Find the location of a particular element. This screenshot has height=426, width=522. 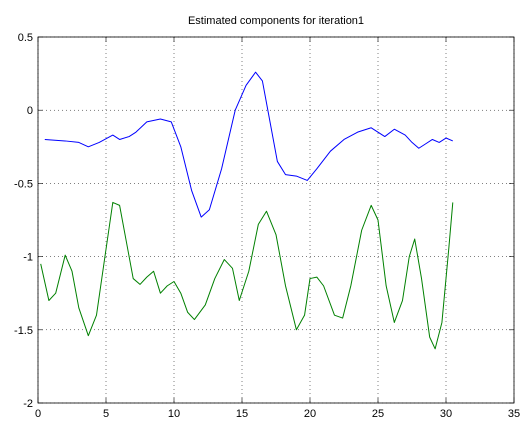

x-tick-label: 0 is located at coordinates (38, 414).